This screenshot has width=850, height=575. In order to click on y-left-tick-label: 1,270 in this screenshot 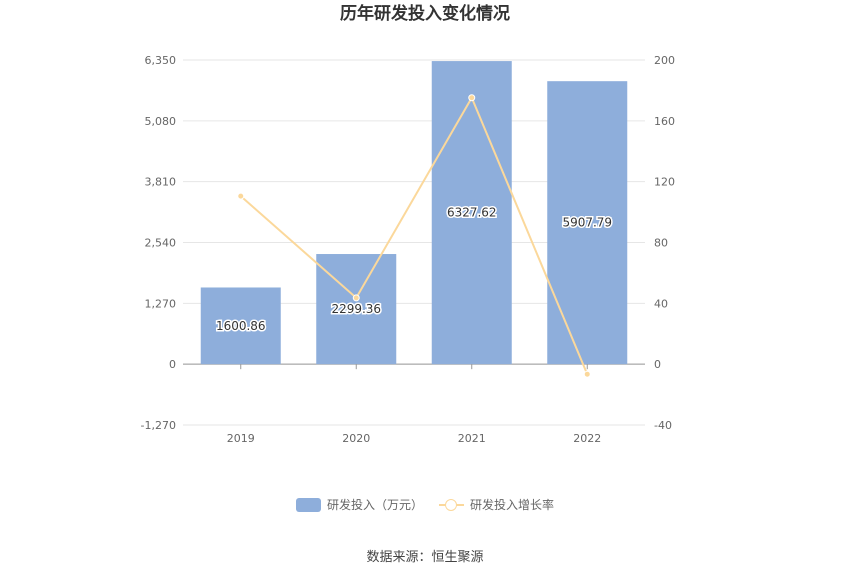, I will do `click(161, 303)`.